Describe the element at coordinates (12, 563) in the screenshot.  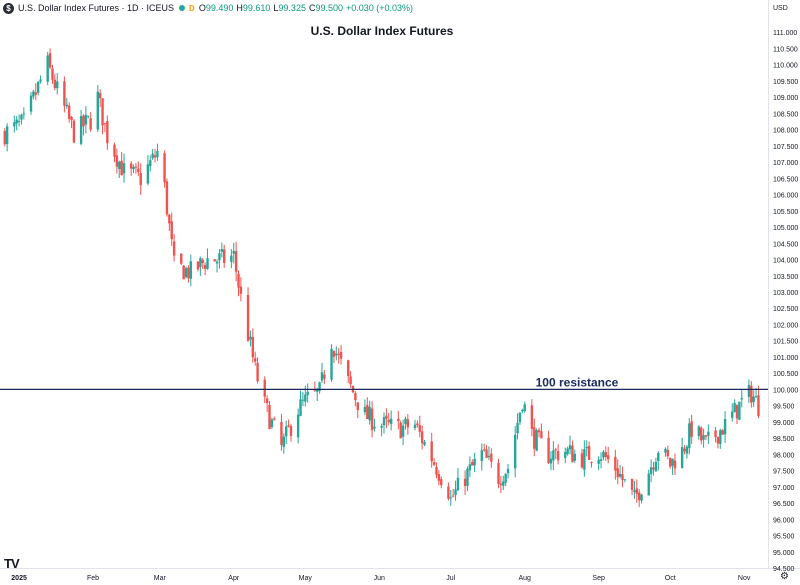
I see `tradingview-logo: TV` at that location.